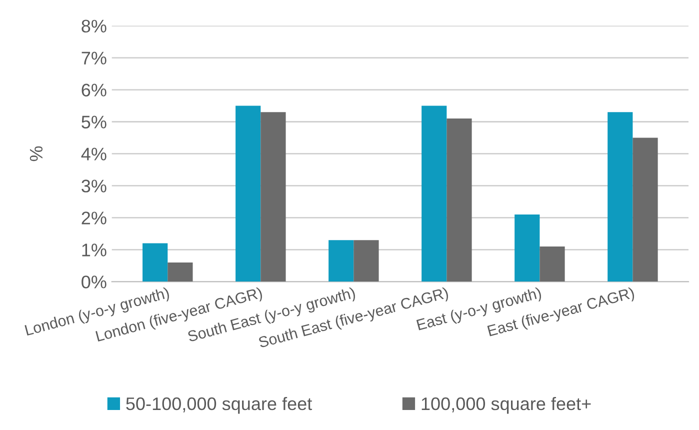 The width and height of the screenshot is (699, 430). I want to click on legend-label: 100,000 square feet+, so click(506, 405).